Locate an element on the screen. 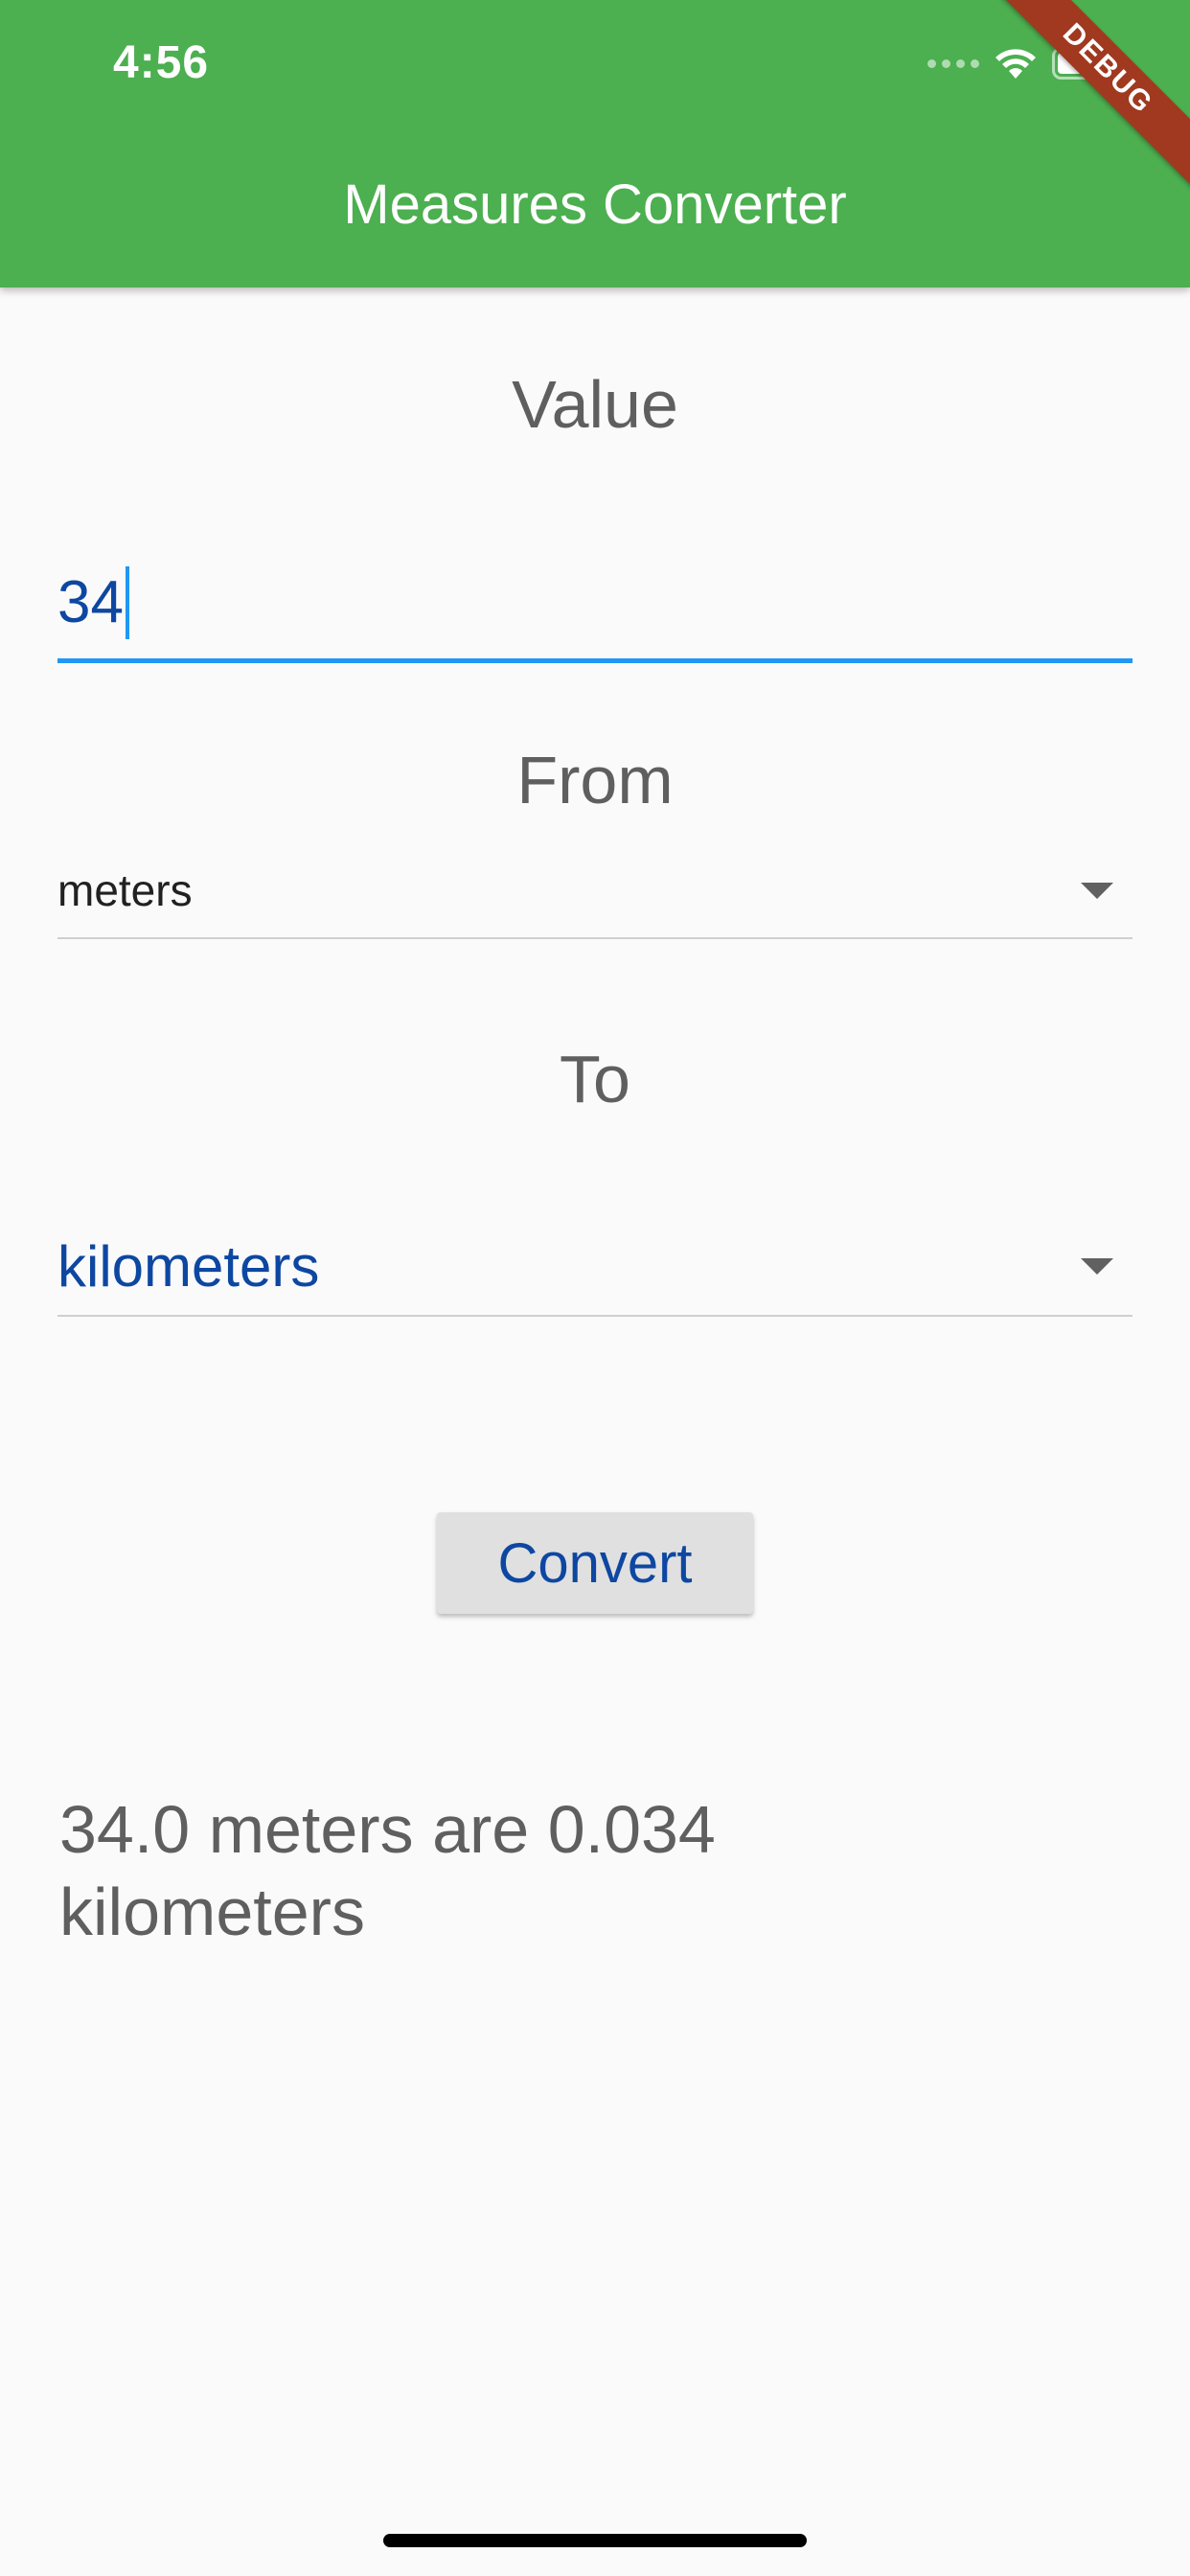 Image resolution: width=1190 pixels, height=2576 pixels. from-unit-selected: meters is located at coordinates (125, 890).